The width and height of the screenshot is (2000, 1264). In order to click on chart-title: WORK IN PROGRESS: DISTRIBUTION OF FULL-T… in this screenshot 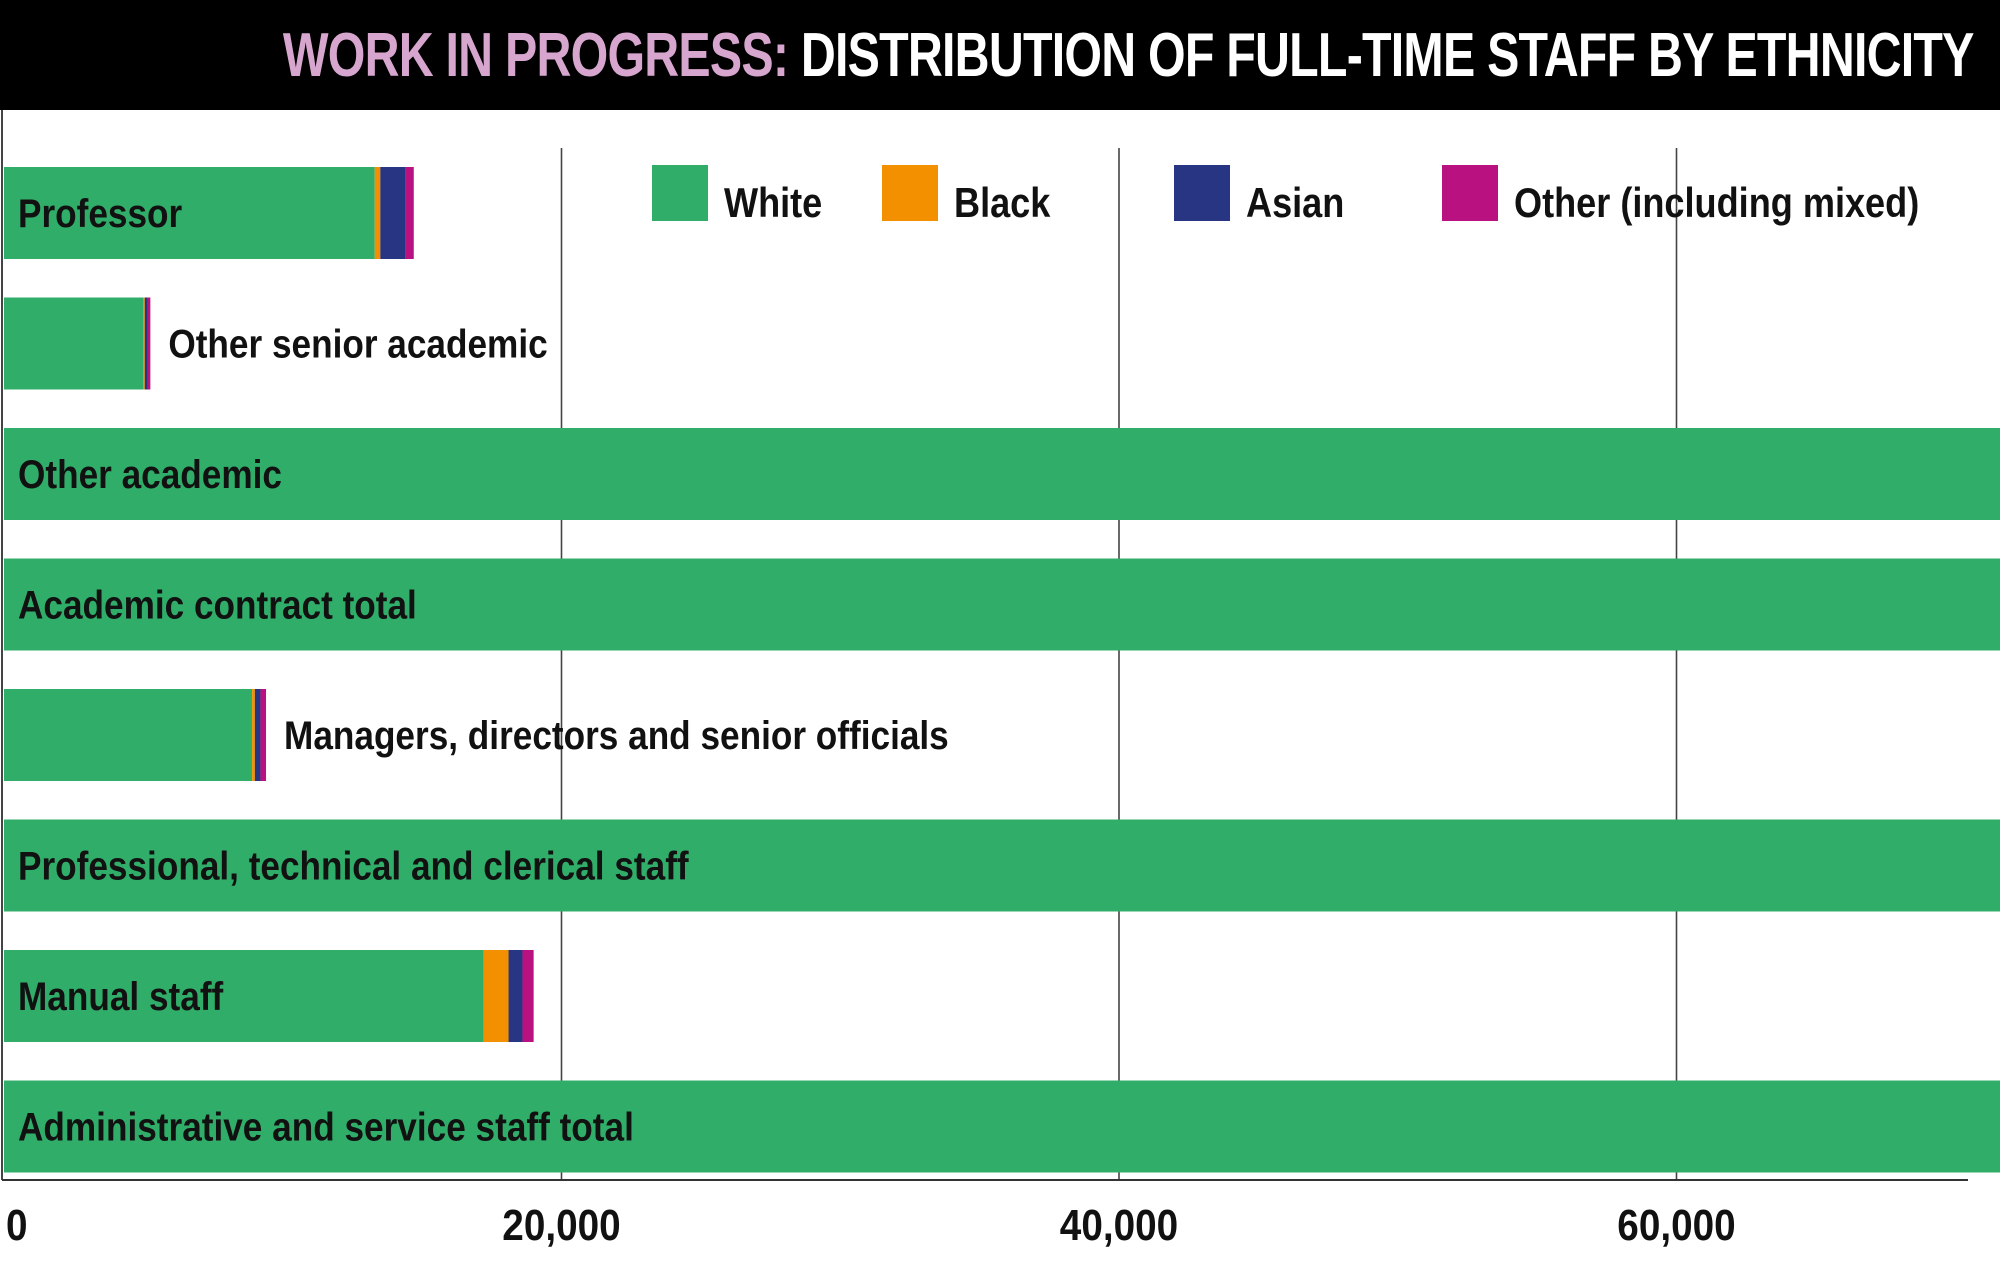, I will do `click(1129, 56)`.